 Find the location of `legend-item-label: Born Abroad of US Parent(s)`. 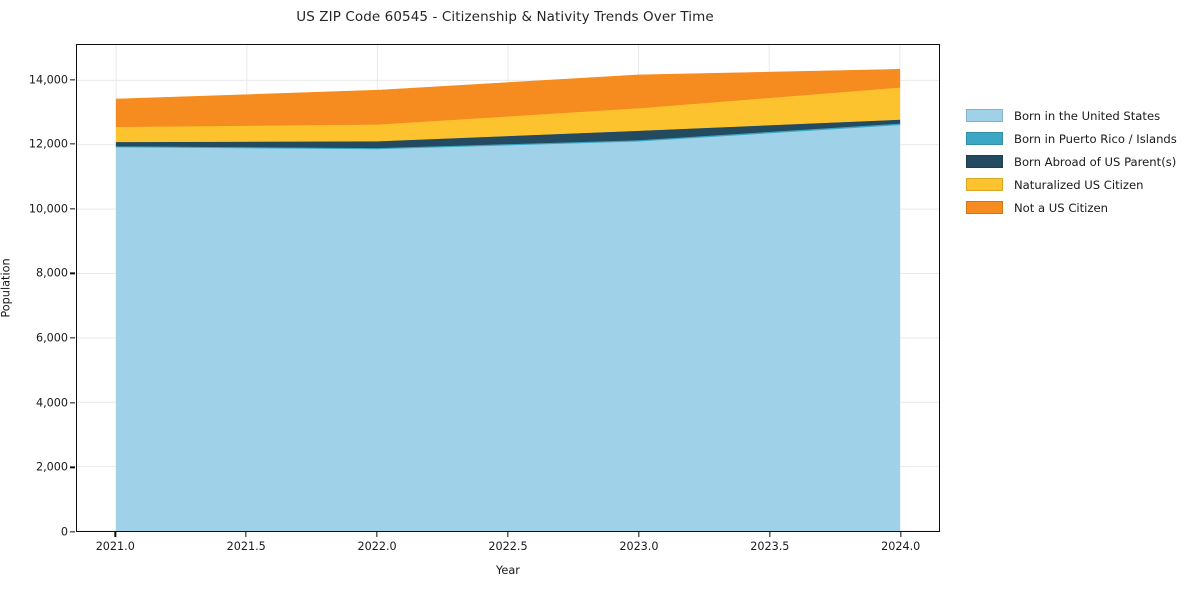

legend-item-label: Born Abroad of US Parent(s) is located at coordinates (1095, 161).